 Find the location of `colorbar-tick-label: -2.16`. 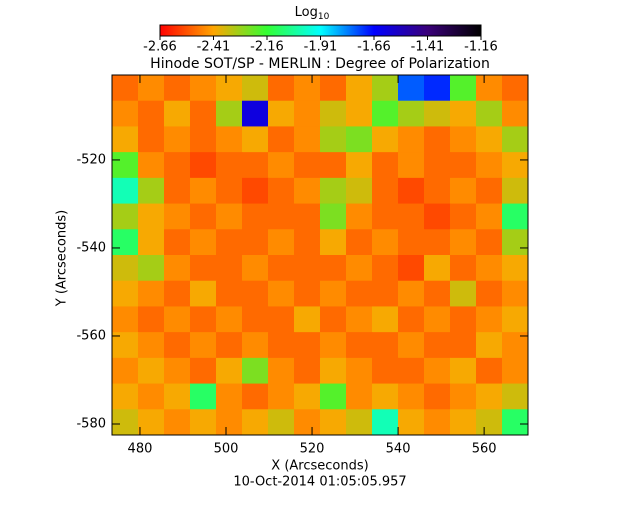

colorbar-tick-label: -2.16 is located at coordinates (267, 47).